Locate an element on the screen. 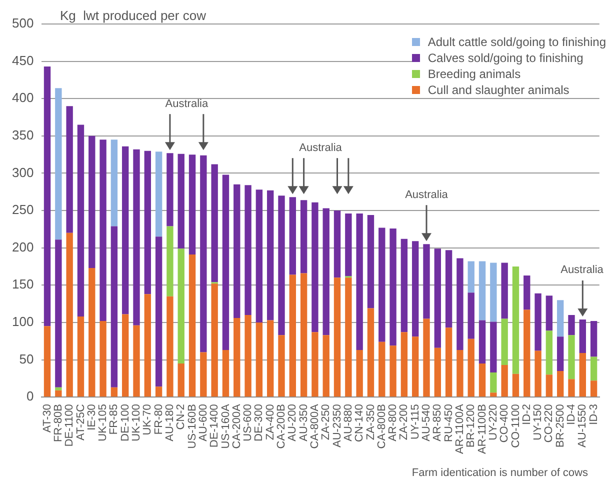  x-tick-label: ZA-350 is located at coordinates (370, 422).